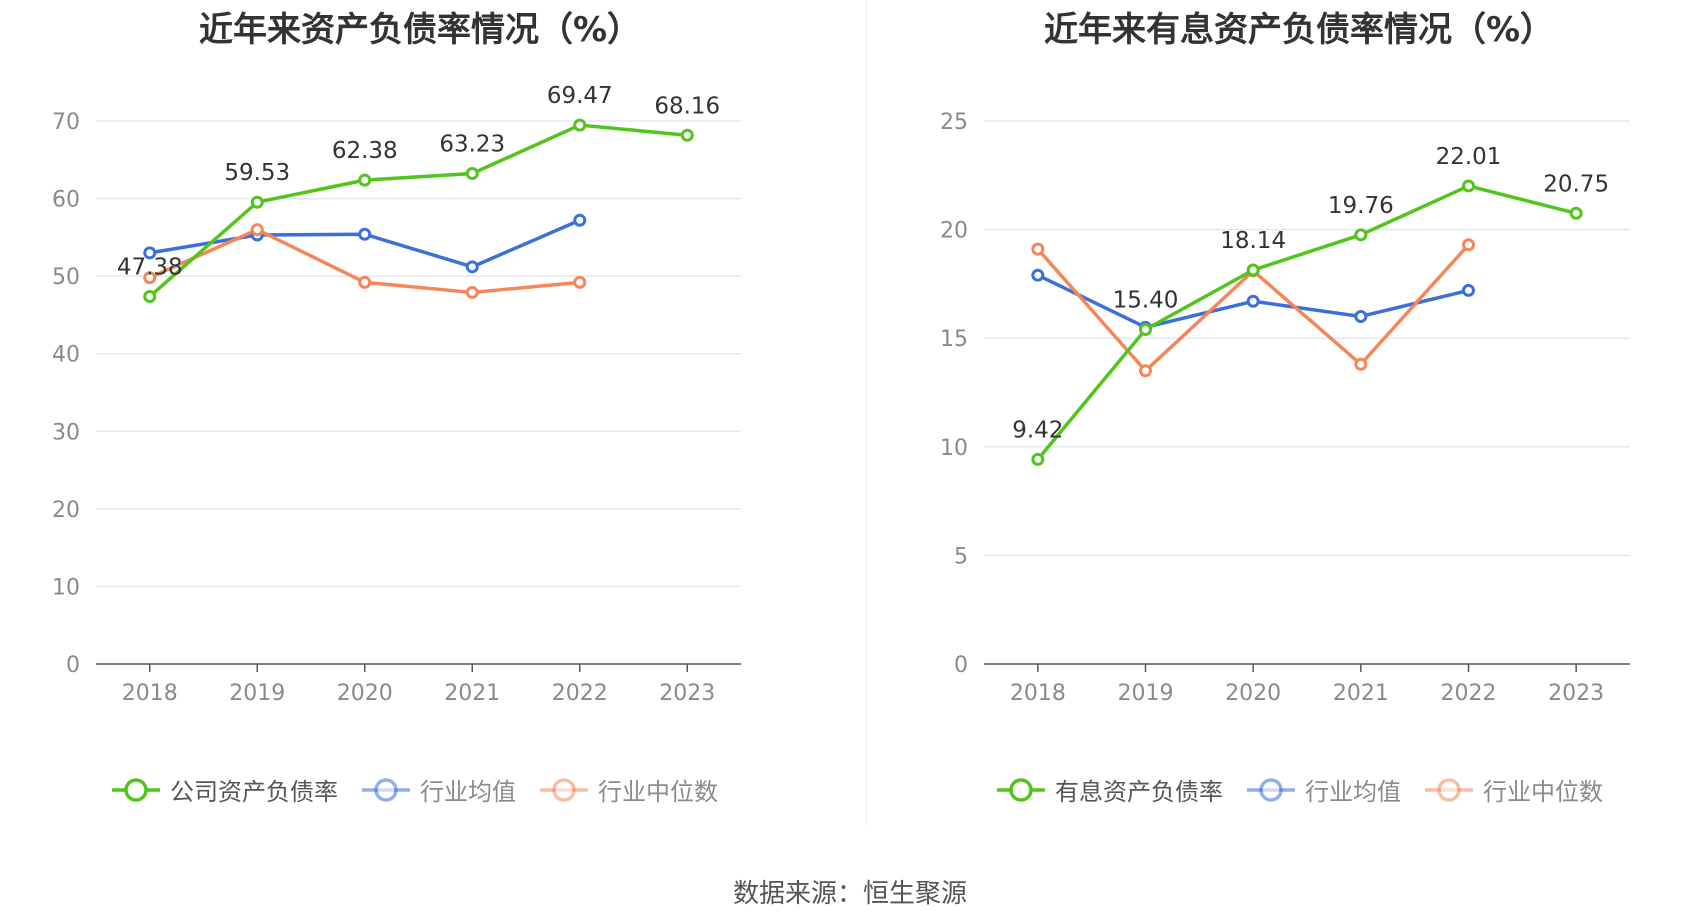 This screenshot has width=1700, height=918. What do you see at coordinates (66, 122) in the screenshot?
I see `y-tick-label: 70` at bounding box center [66, 122].